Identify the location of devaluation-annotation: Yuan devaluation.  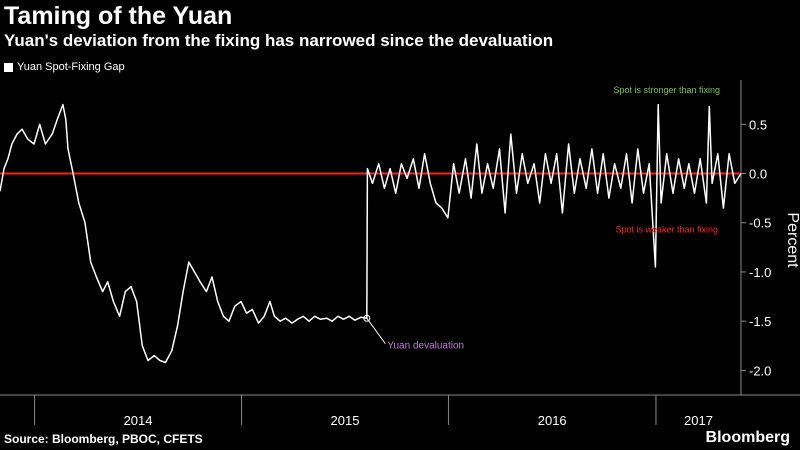
(425, 346).